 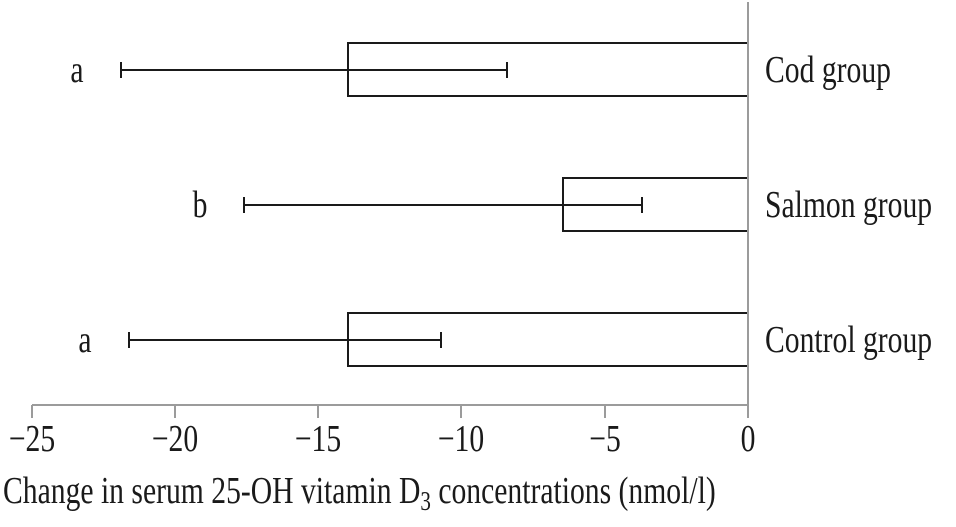 I want to click on zero-baseline, so click(x=748, y=210).